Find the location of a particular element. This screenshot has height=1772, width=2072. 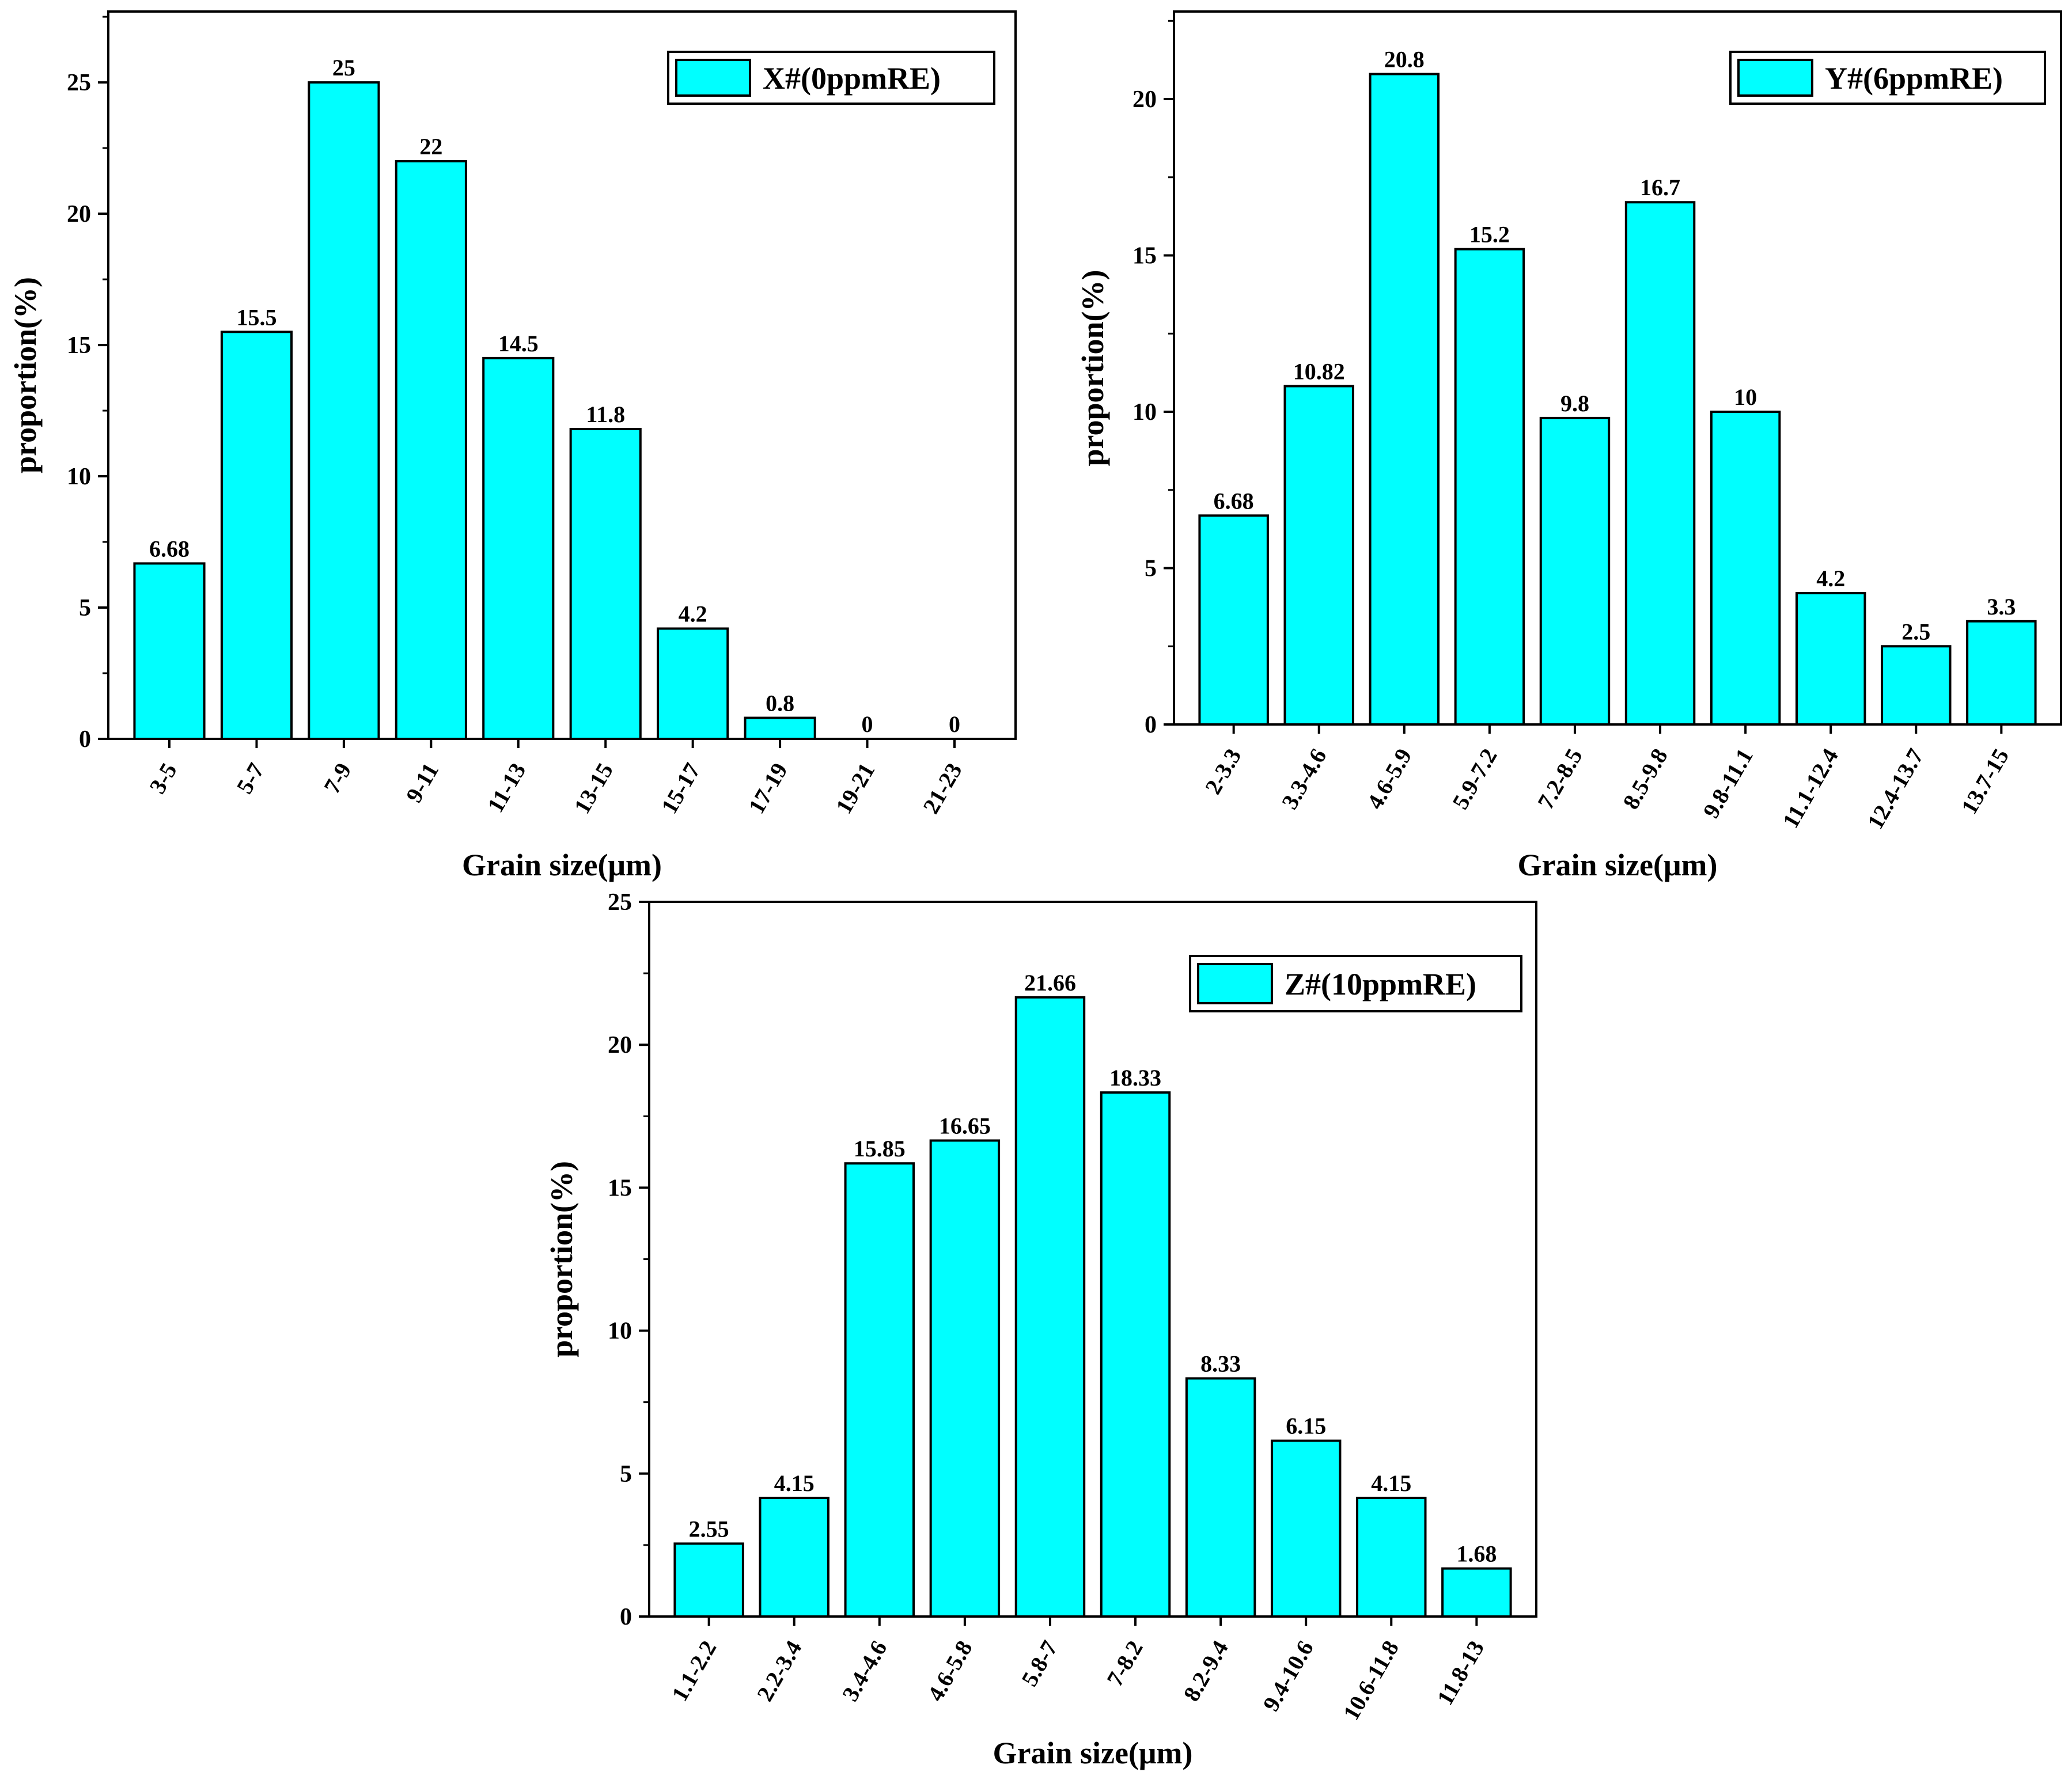

bar-value-label: 1.68 is located at coordinates (1477, 1554).